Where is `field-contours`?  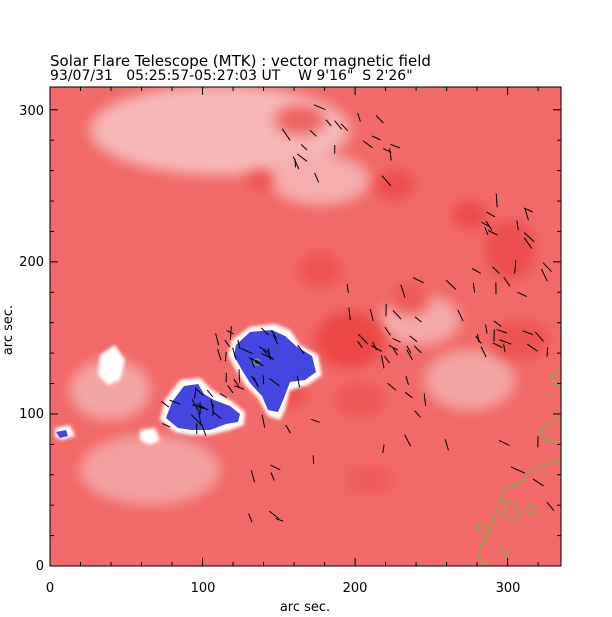
field-contours is located at coordinates (519, 467).